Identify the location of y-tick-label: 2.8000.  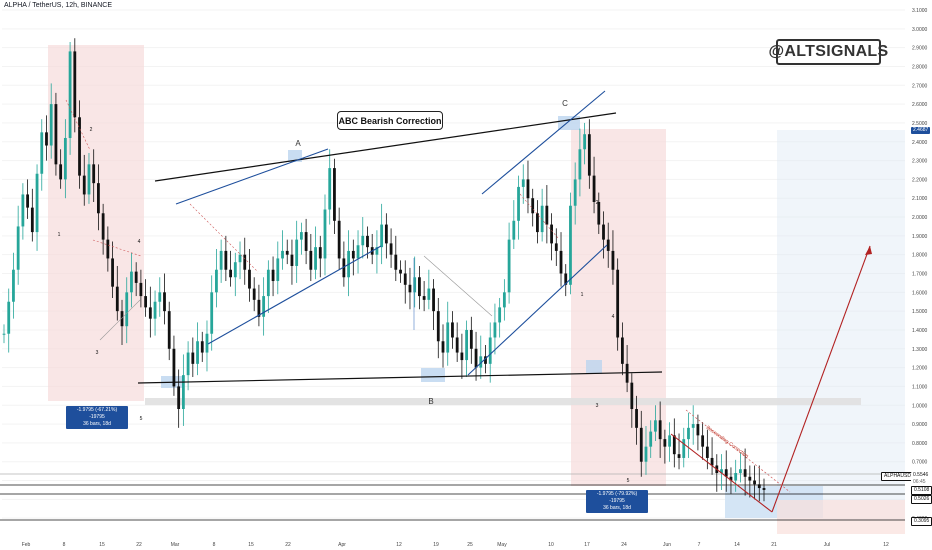
(920, 67).